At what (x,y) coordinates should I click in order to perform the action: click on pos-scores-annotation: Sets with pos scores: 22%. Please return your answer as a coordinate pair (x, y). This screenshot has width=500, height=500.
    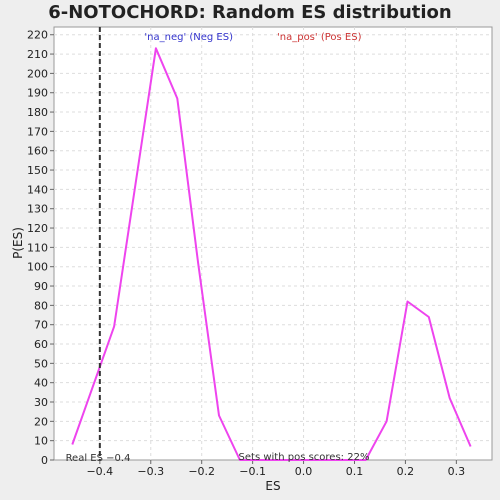
    Looking at the image, I should click on (304, 457).